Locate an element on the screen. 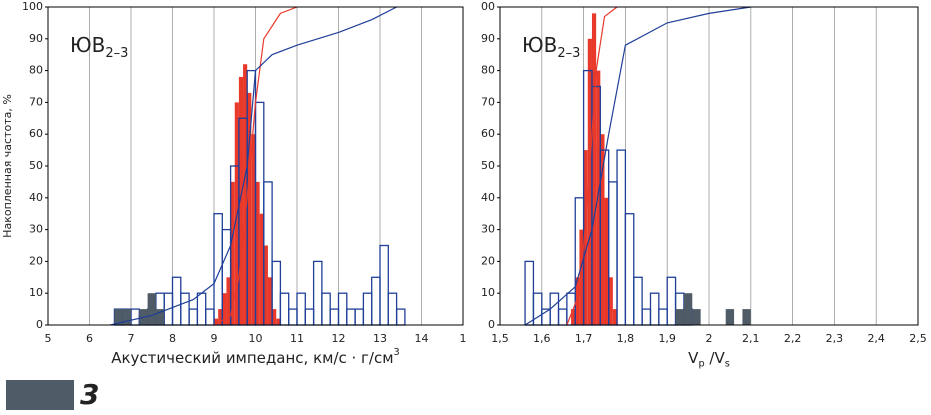 Image resolution: width=931 pixels, height=415 pixels. y-tick-label: 0 is located at coordinates (491, 324).